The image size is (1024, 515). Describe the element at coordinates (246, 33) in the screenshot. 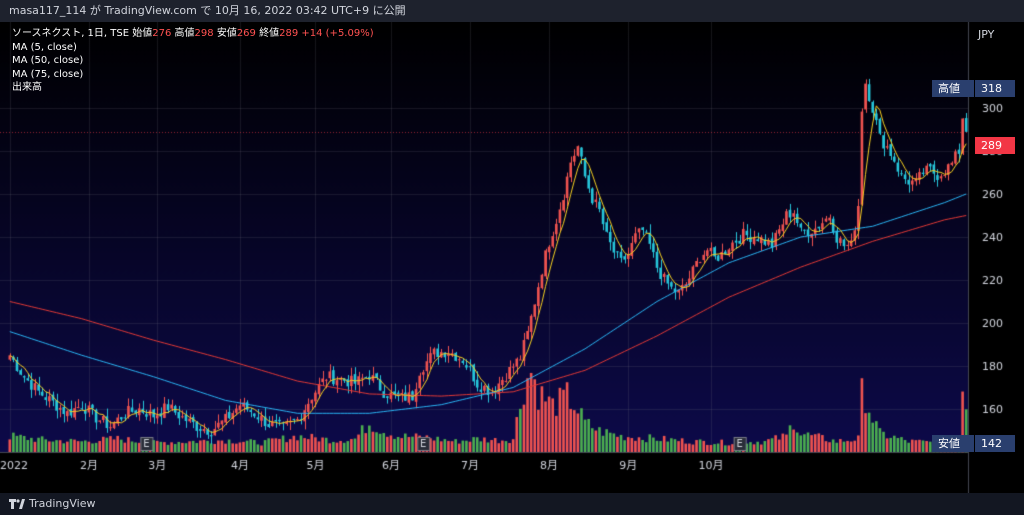

I see `low-value: 269` at that location.